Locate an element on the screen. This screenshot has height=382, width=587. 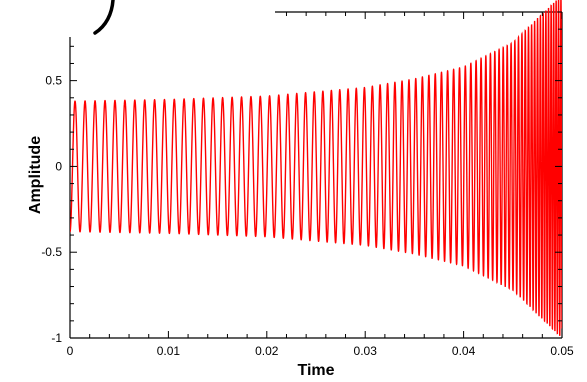
x-tick-label: 0 is located at coordinates (70, 351).